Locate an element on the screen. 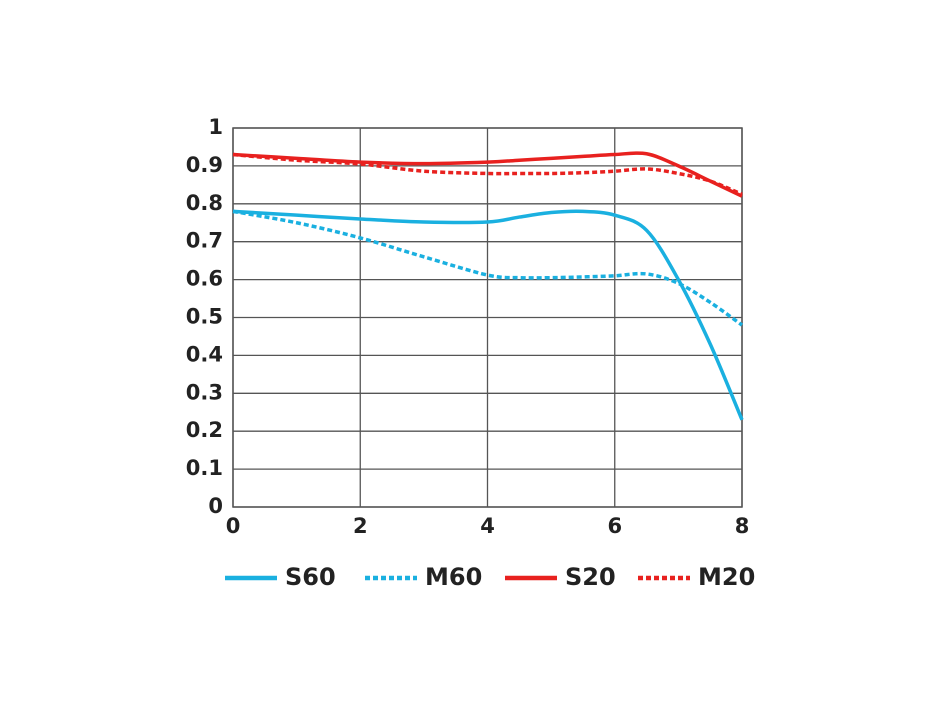  y-tick-label: 0.6 is located at coordinates (204, 279).